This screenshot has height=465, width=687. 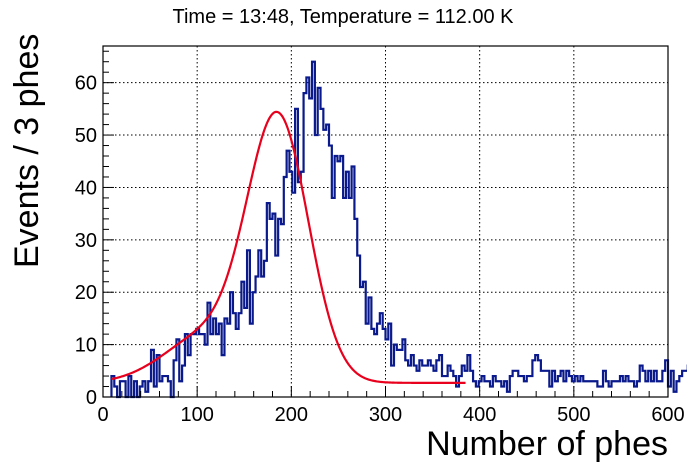 What do you see at coordinates (547, 444) in the screenshot?
I see `x-axis-title: Number of phes` at bounding box center [547, 444].